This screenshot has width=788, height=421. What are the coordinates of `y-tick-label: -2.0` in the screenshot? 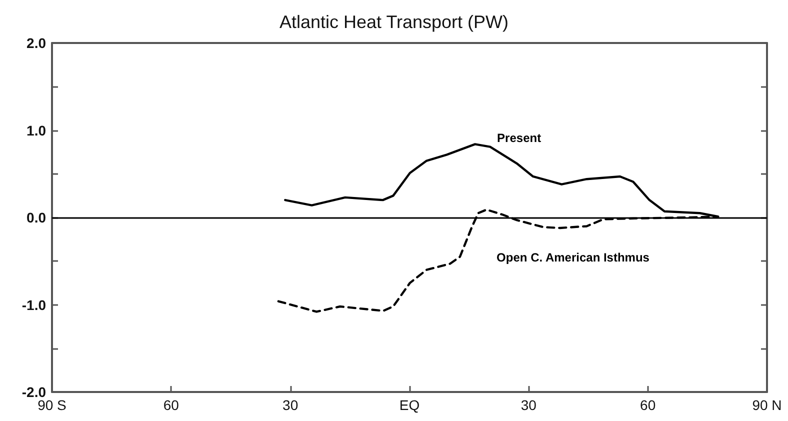 It's located at (34, 392).